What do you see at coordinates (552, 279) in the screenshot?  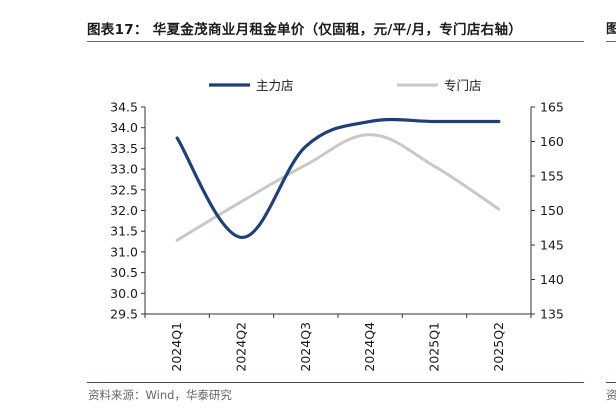 I see `right-tick-label: 140` at bounding box center [552, 279].